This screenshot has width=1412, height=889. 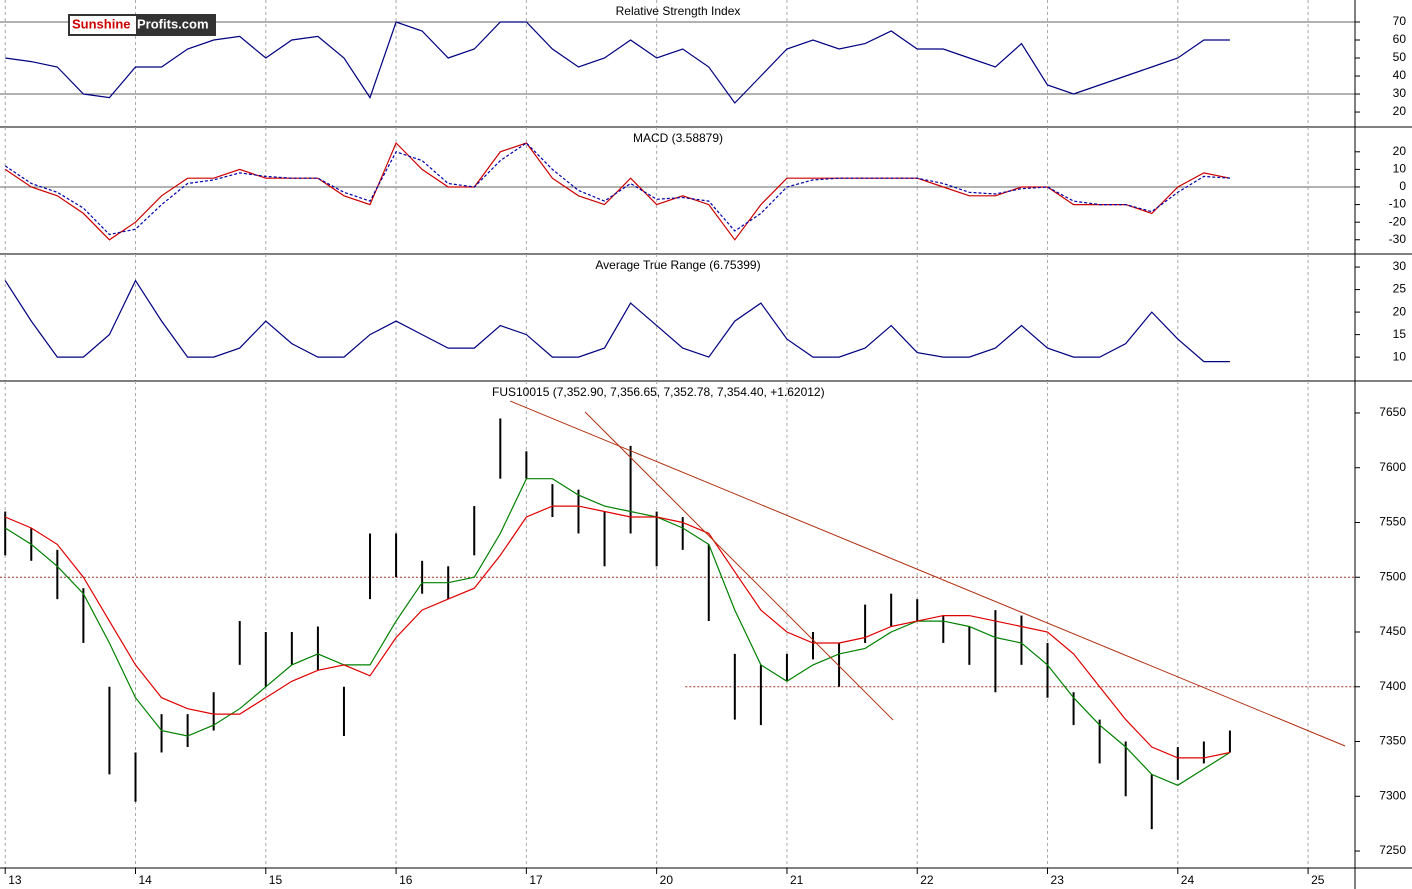 What do you see at coordinates (678, 138) in the screenshot?
I see `panel-title: MACD (3.58879)` at bounding box center [678, 138].